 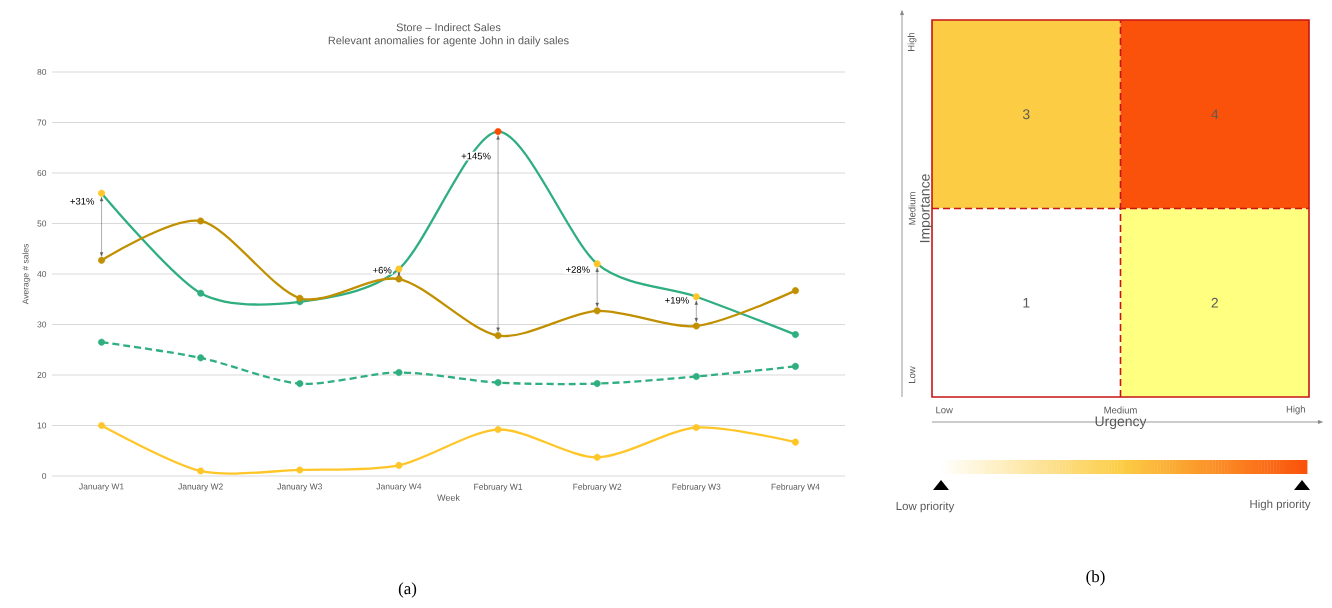 What do you see at coordinates (925, 507) in the screenshot?
I see `text: Low priority` at bounding box center [925, 507].